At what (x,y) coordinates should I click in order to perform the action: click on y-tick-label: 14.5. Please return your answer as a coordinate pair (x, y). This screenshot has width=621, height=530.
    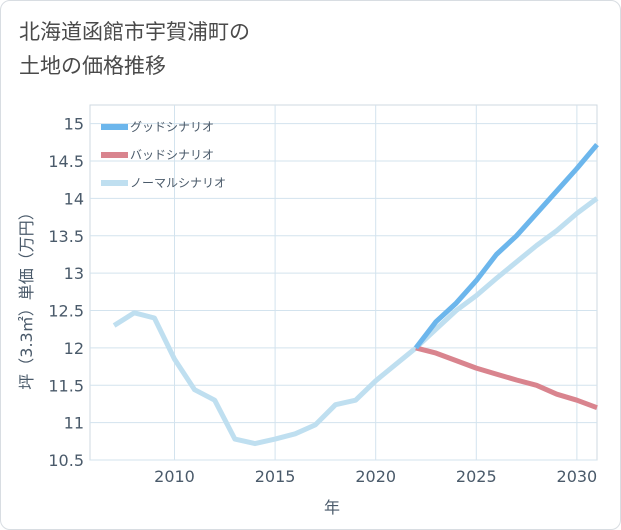
    Looking at the image, I should click on (66, 161).